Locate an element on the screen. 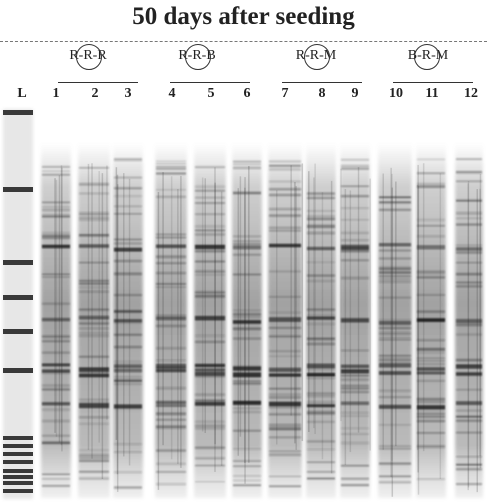 The height and width of the screenshot is (503, 487). lane-label-11: 11 is located at coordinates (432, 93).